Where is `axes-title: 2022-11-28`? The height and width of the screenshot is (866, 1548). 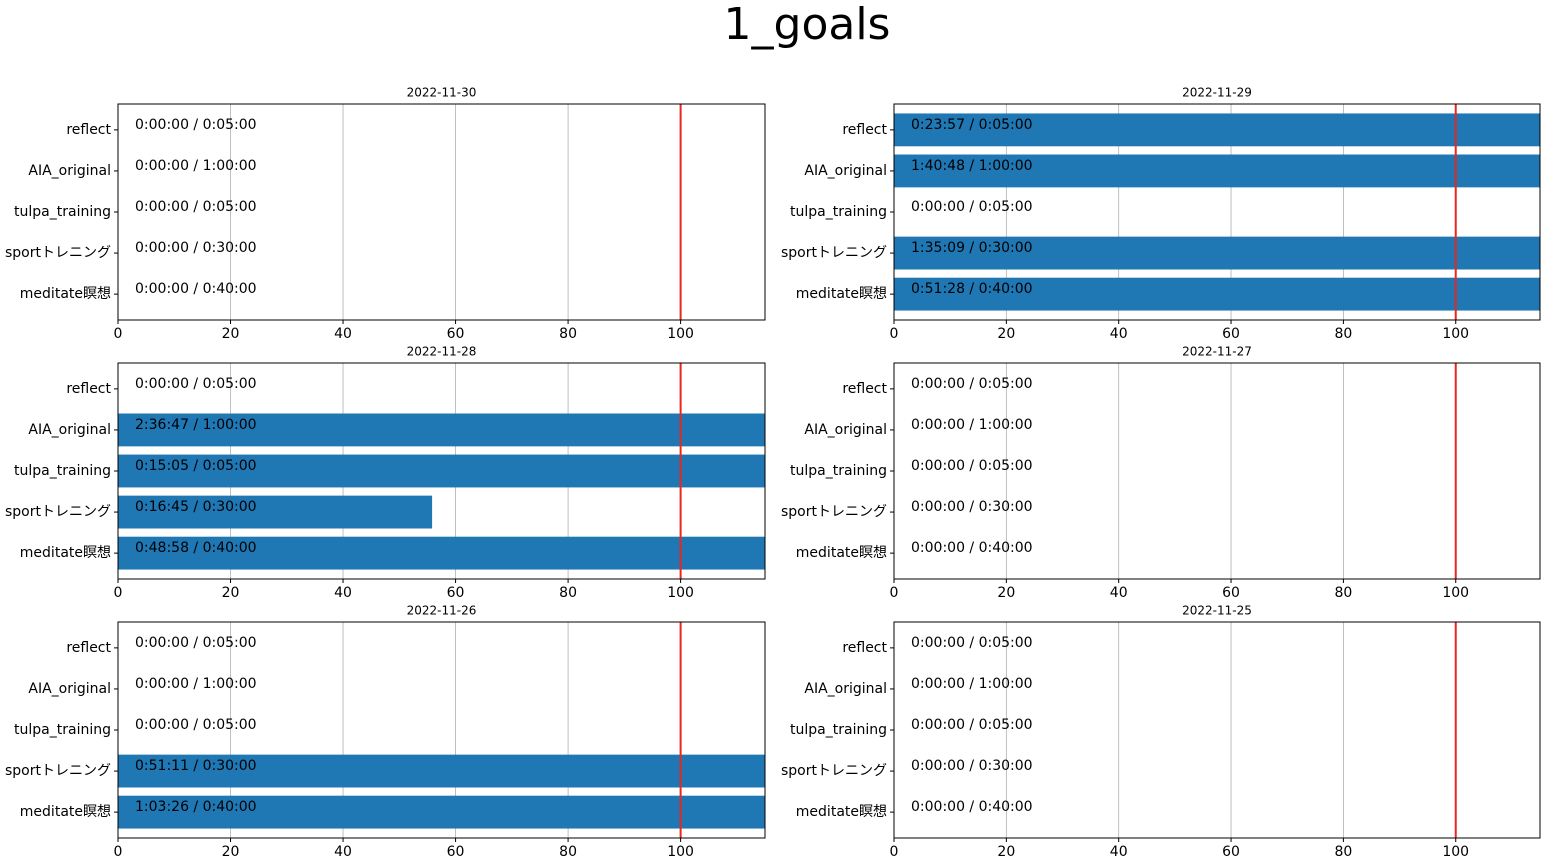
axes-title: 2022-11-28 is located at coordinates (442, 352).